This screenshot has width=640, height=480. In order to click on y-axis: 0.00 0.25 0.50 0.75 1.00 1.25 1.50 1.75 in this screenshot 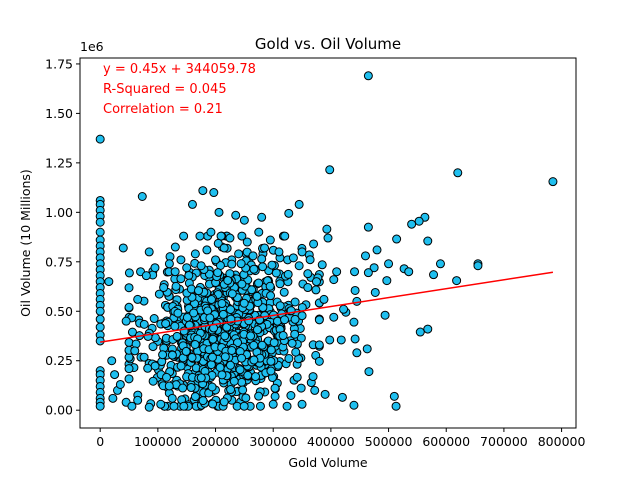, I will do `click(62, 237)`.